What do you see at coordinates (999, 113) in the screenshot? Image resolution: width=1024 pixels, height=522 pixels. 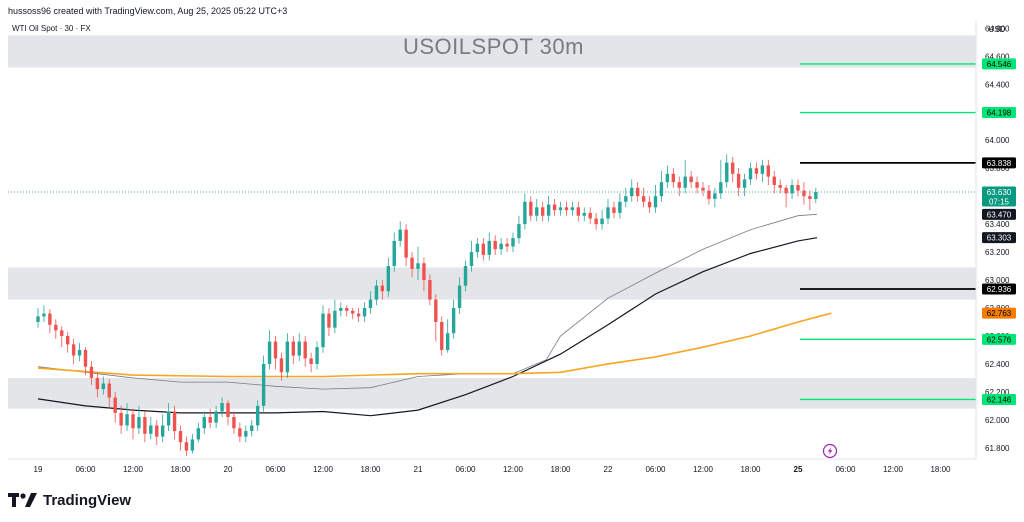 I see `level-tag-64.198-text: 64.198` at bounding box center [999, 113].